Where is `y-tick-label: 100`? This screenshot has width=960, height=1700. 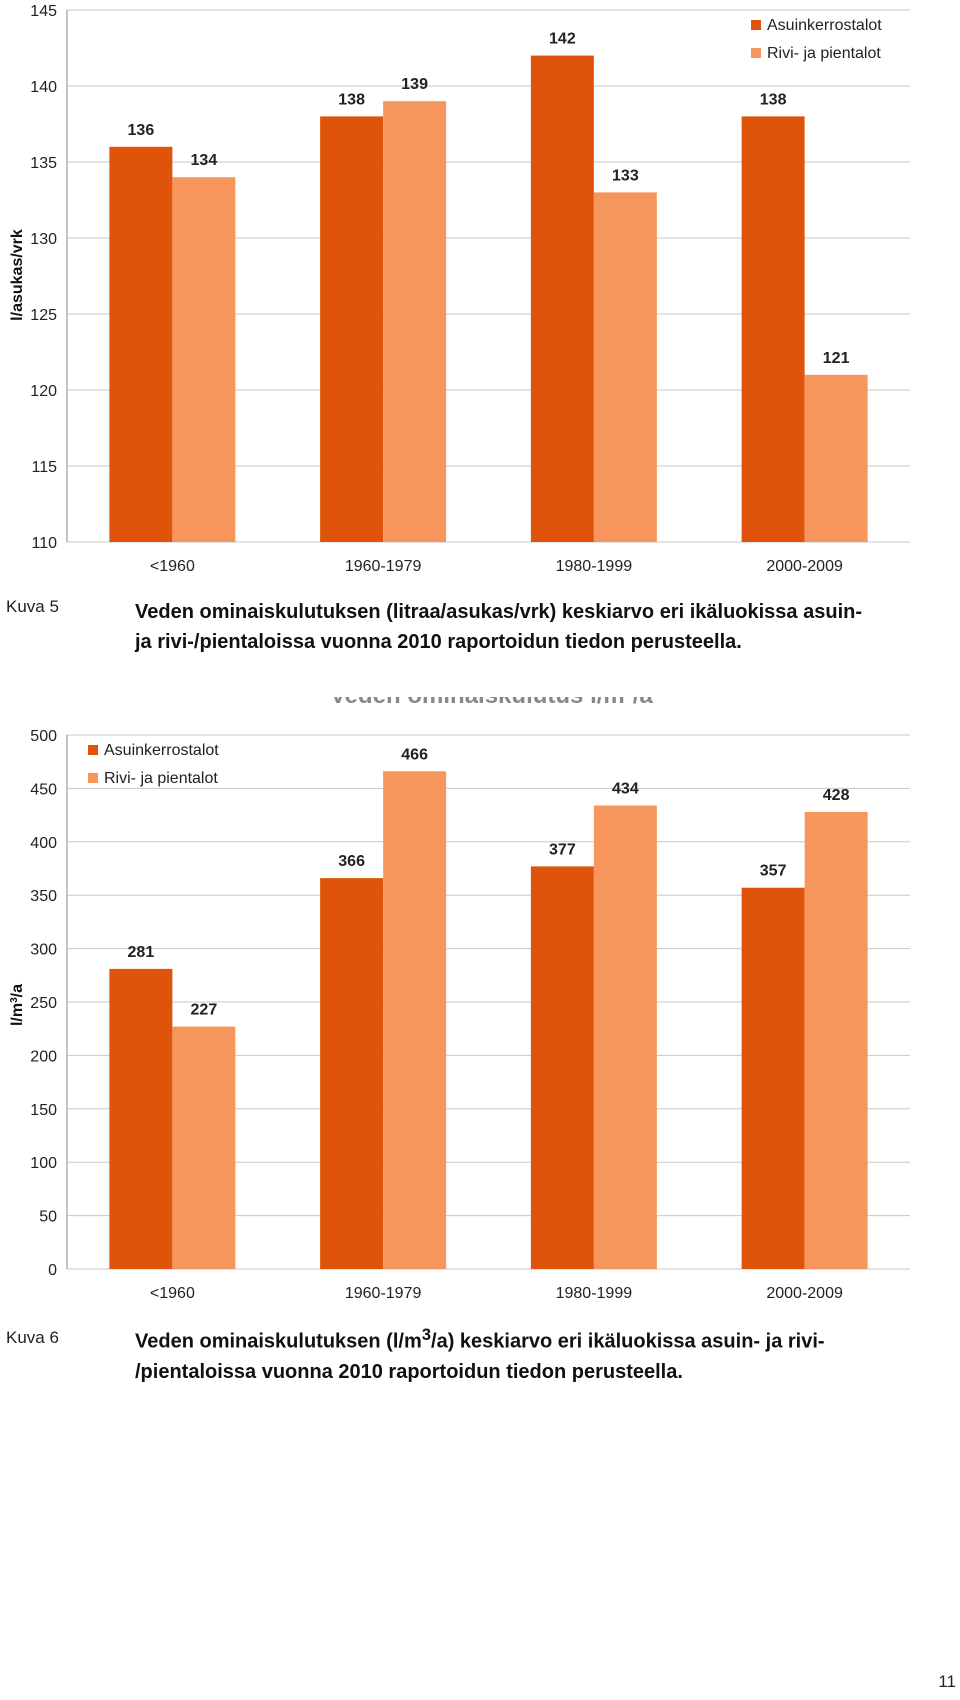
y-tick-label: 100 is located at coordinates (43, 1163).